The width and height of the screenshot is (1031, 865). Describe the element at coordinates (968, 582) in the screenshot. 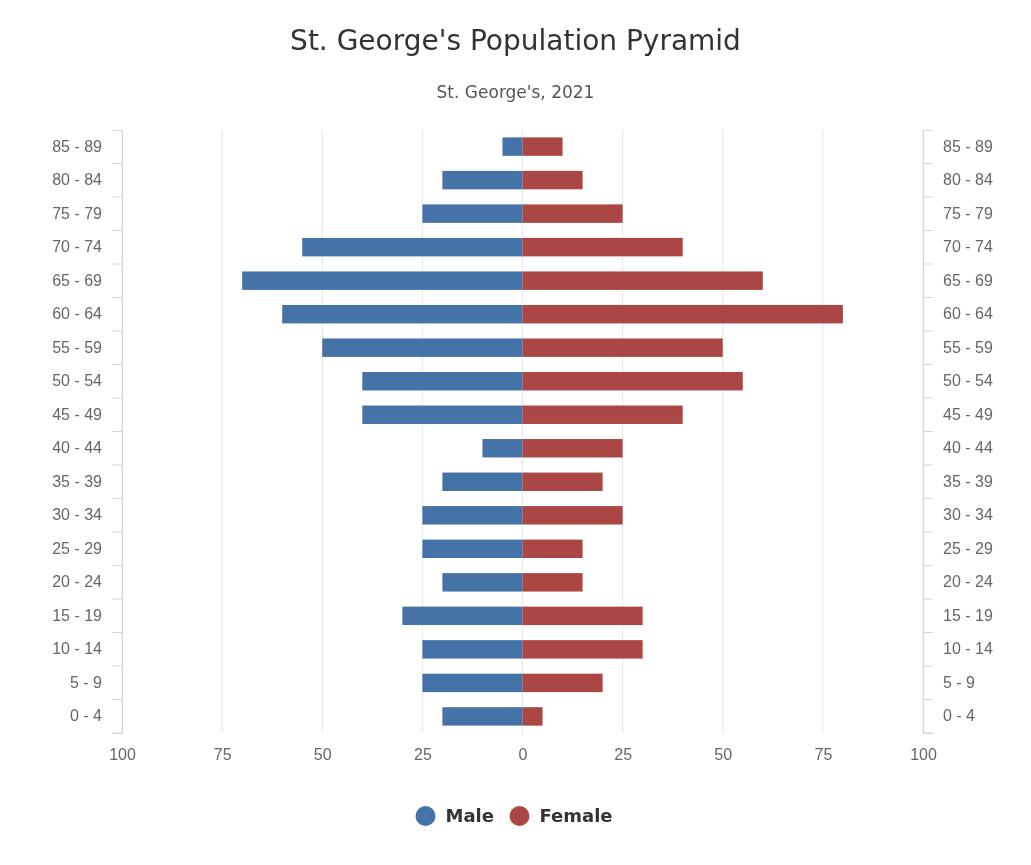

I see `y-tick-label: 20 - 24` at that location.